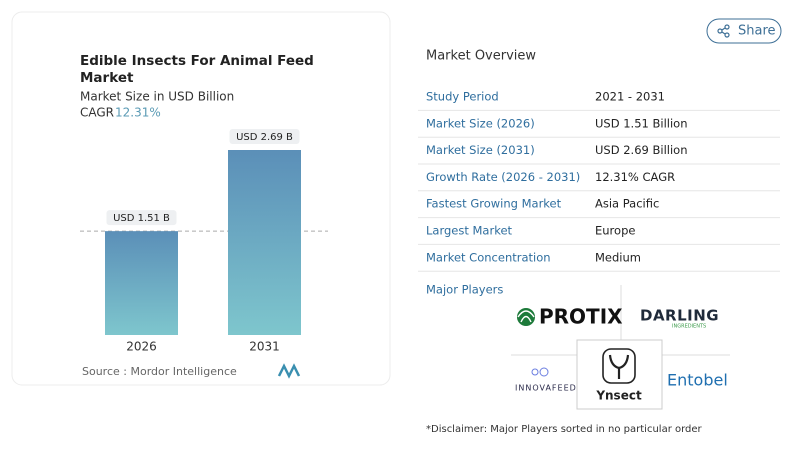 This screenshot has width=800, height=459. I want to click on player-logo: Entobel, so click(697, 380).